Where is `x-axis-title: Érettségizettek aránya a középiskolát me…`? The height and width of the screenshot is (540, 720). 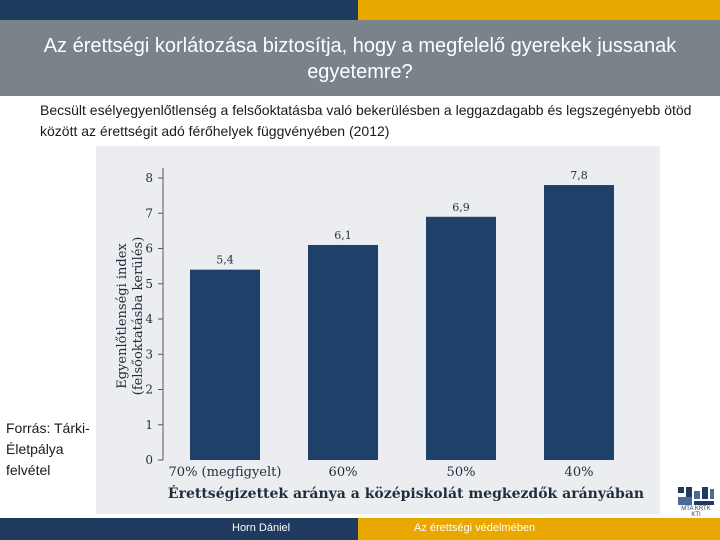 x-axis-title: Érettségizettek aránya a középiskolát me… is located at coordinates (406, 493).